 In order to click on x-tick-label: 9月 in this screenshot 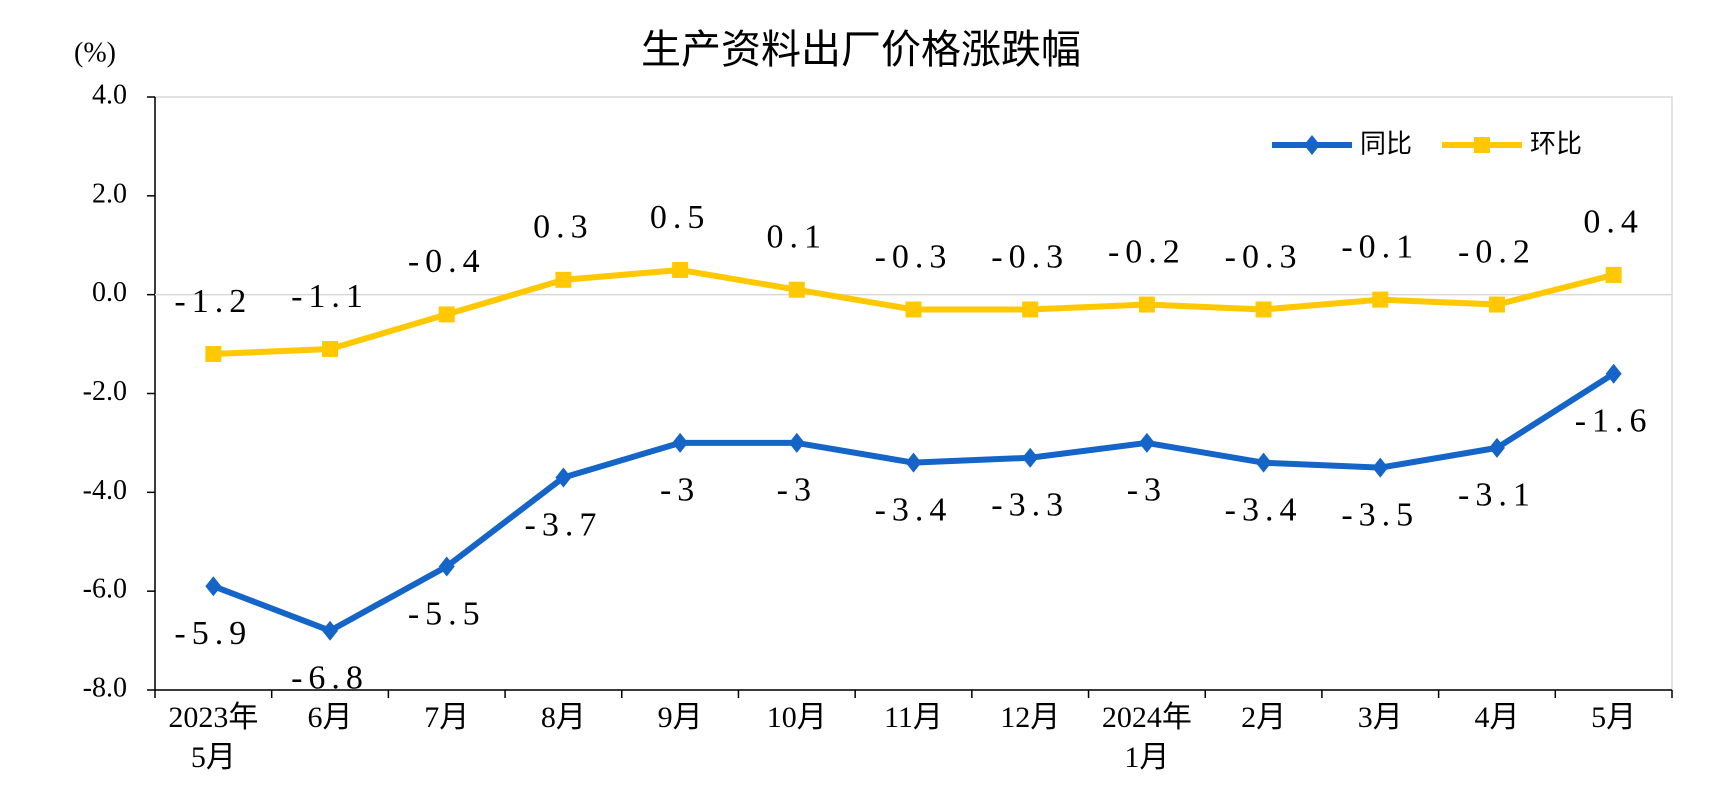, I will do `click(680, 717)`.